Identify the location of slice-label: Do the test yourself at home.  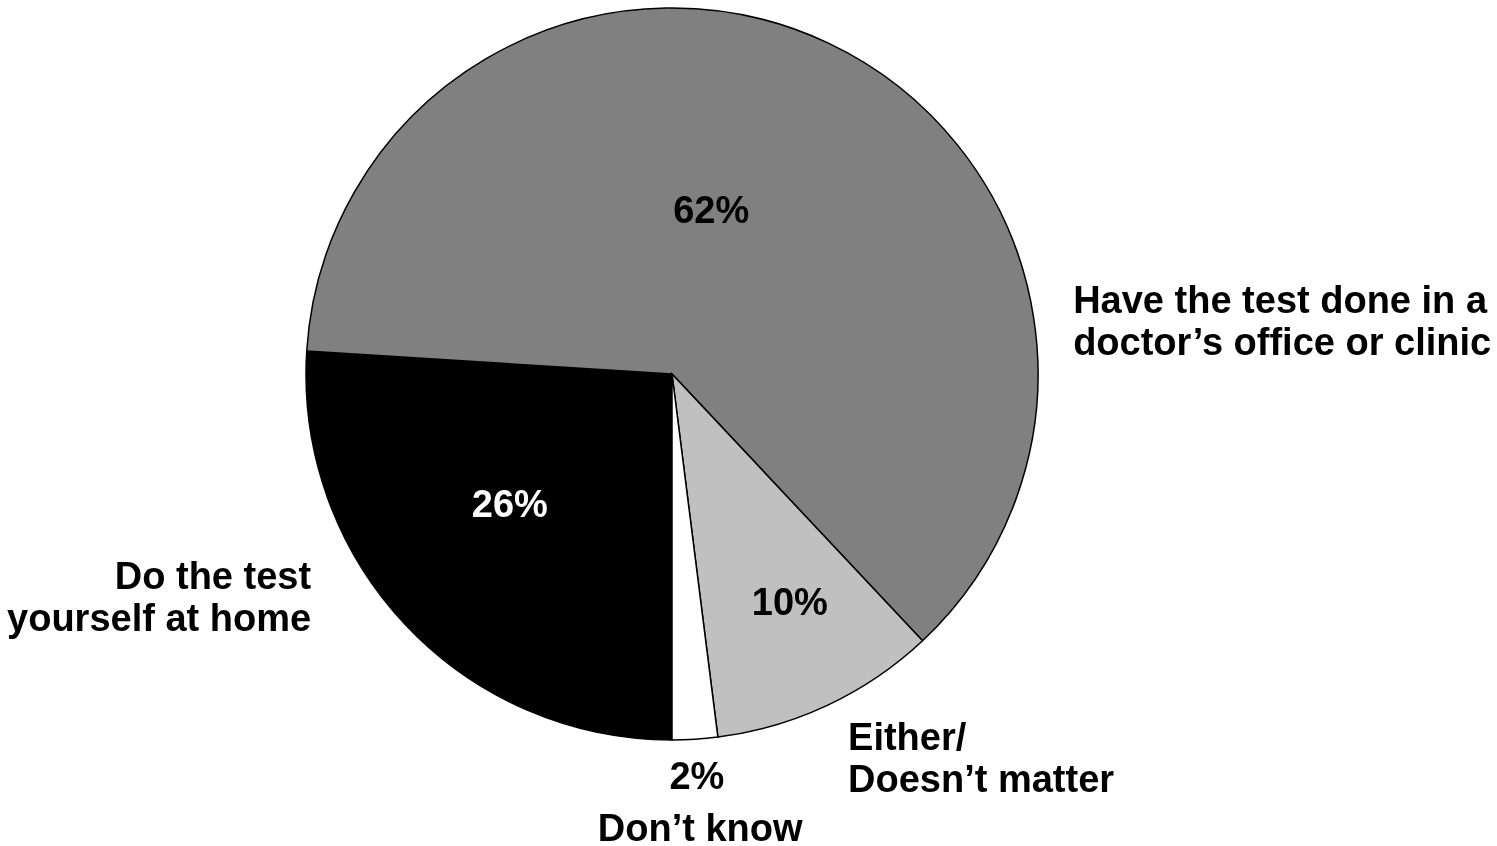
(159, 597).